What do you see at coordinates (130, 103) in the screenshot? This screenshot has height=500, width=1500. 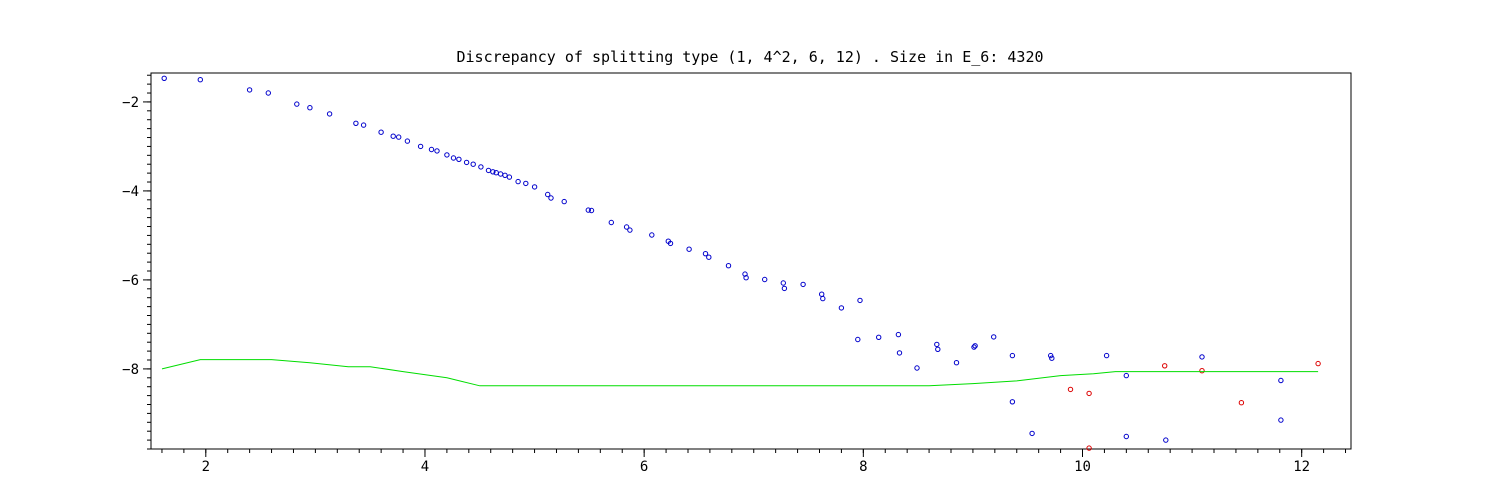 I see `y-tick-label: −2` at bounding box center [130, 103].